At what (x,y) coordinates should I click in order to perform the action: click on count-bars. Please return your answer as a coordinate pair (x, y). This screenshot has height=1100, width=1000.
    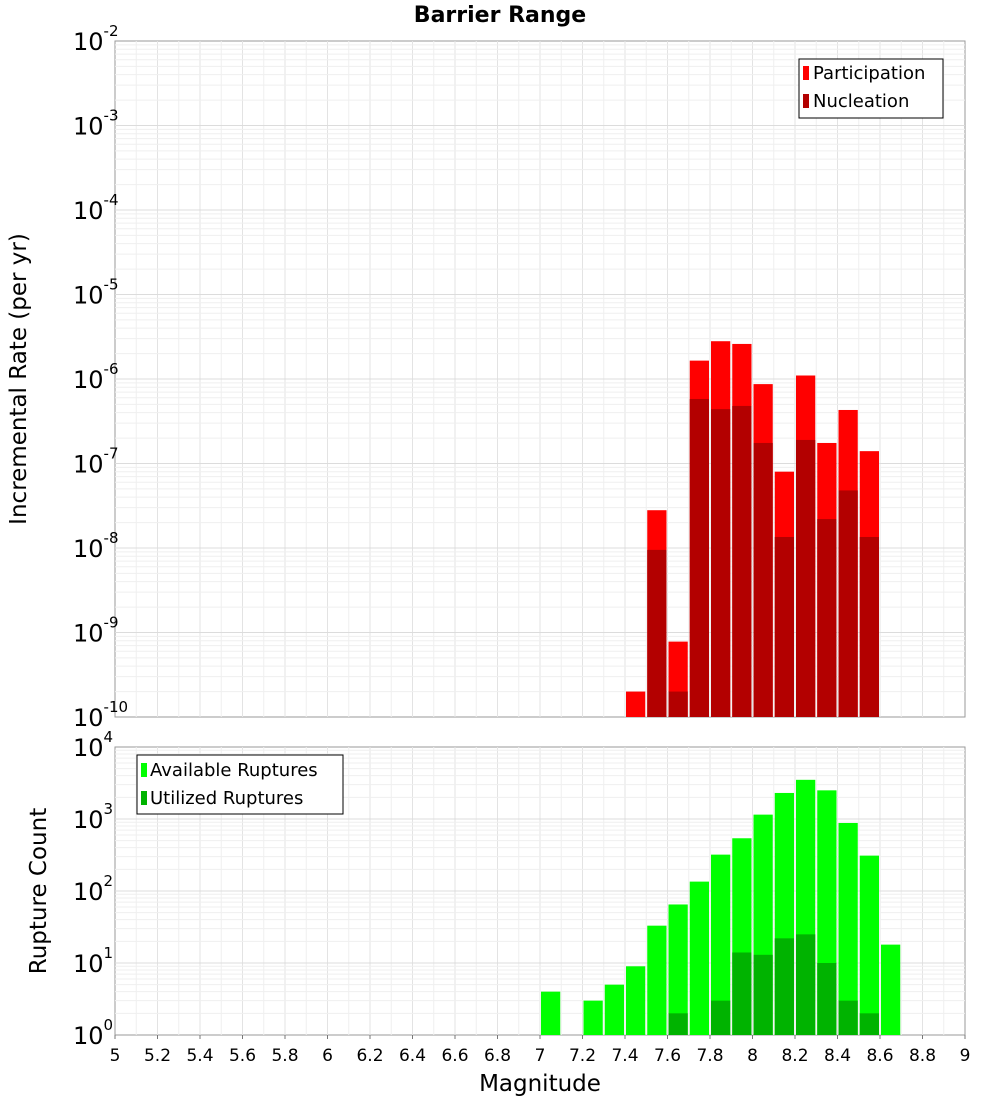
    Looking at the image, I should click on (721, 907).